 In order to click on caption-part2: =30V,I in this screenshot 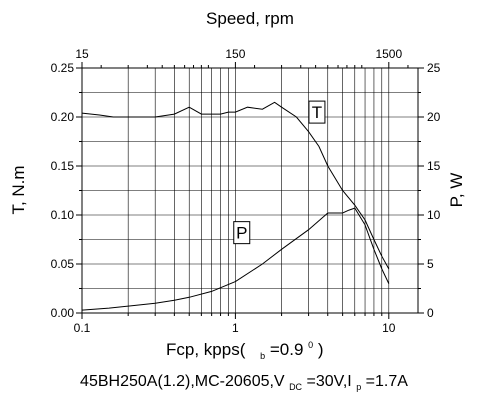, I will do `click(329, 381)`.